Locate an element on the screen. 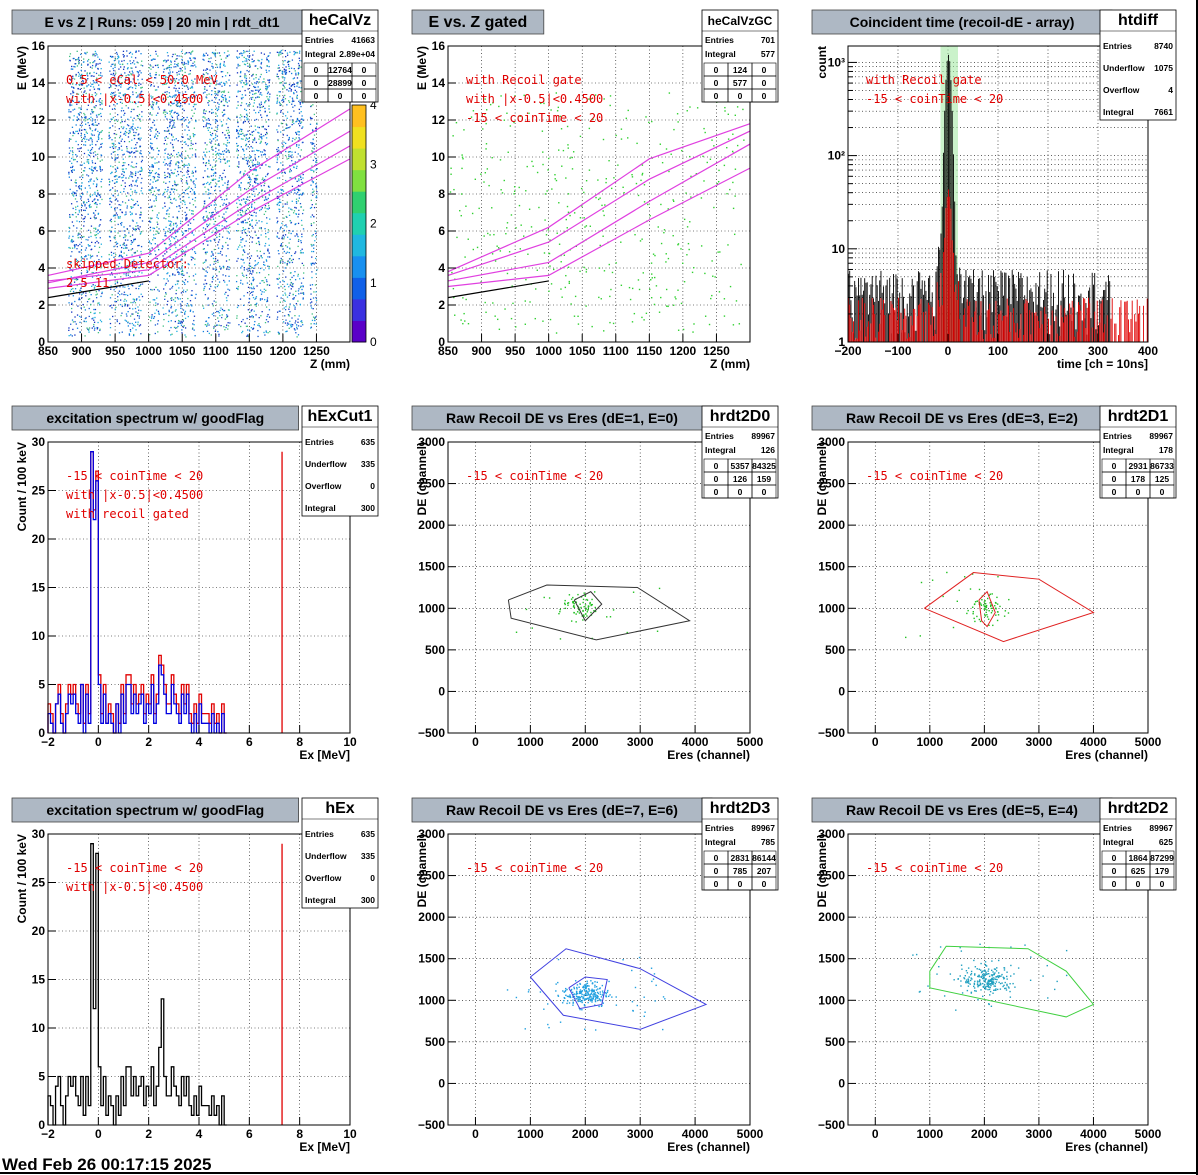 This screenshot has width=1198, height=1175. kinematic-line is located at coordinates (199, 192).